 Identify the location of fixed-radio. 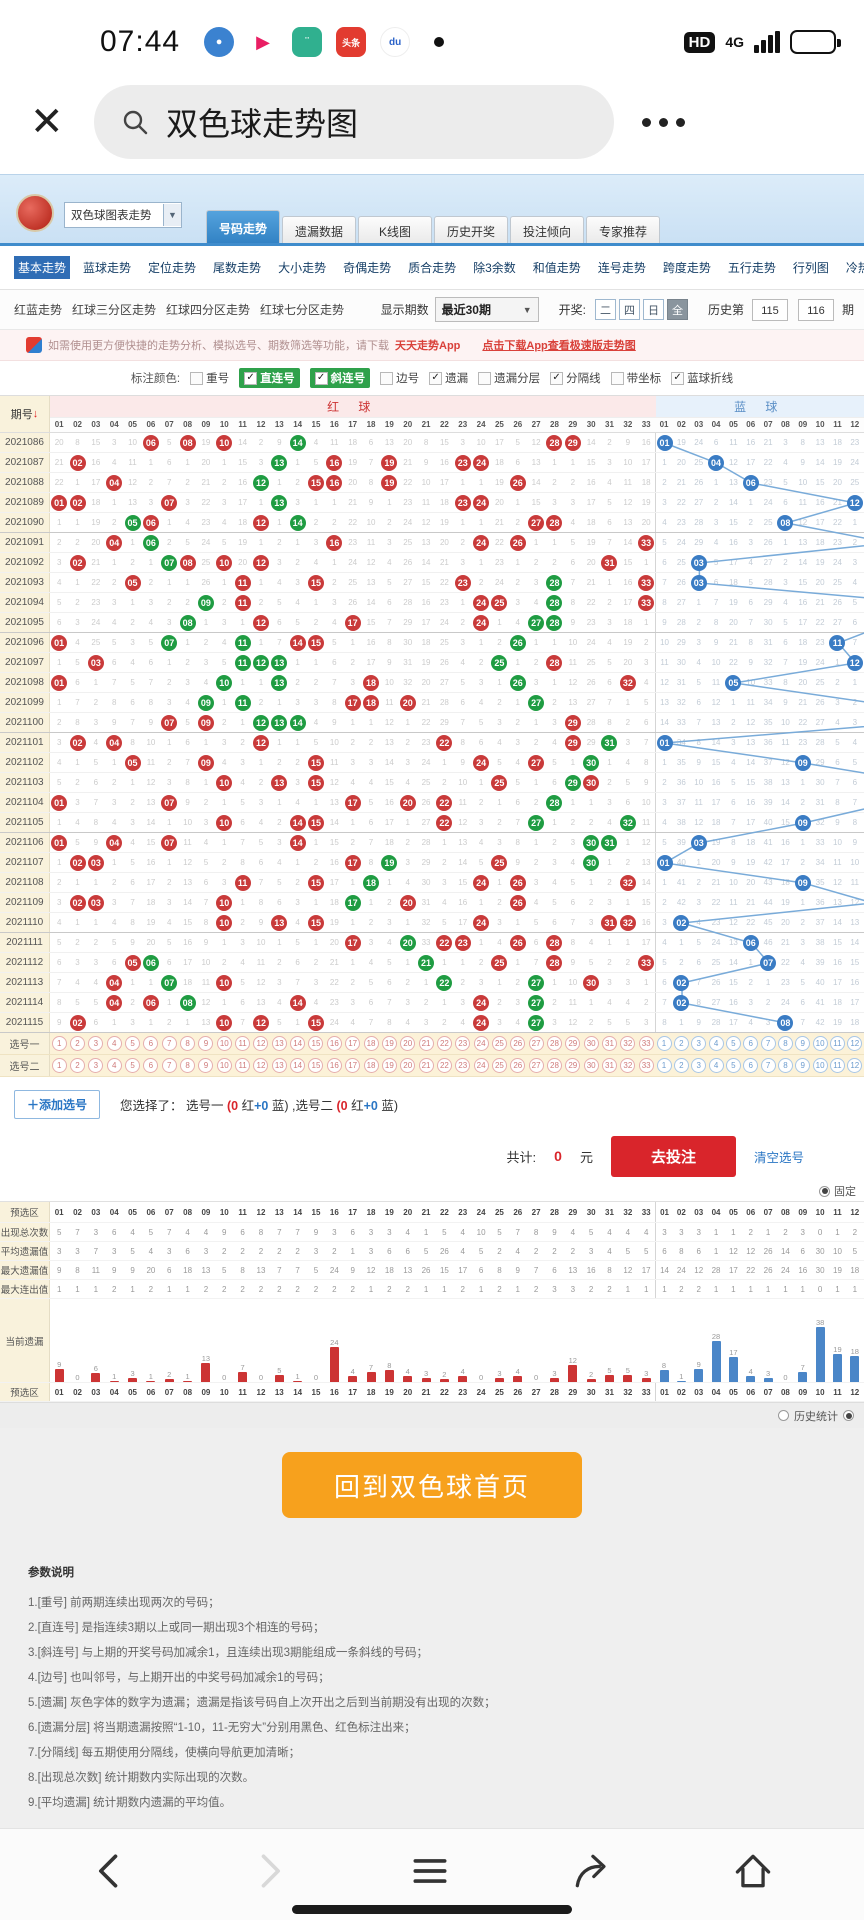
(824, 1191).